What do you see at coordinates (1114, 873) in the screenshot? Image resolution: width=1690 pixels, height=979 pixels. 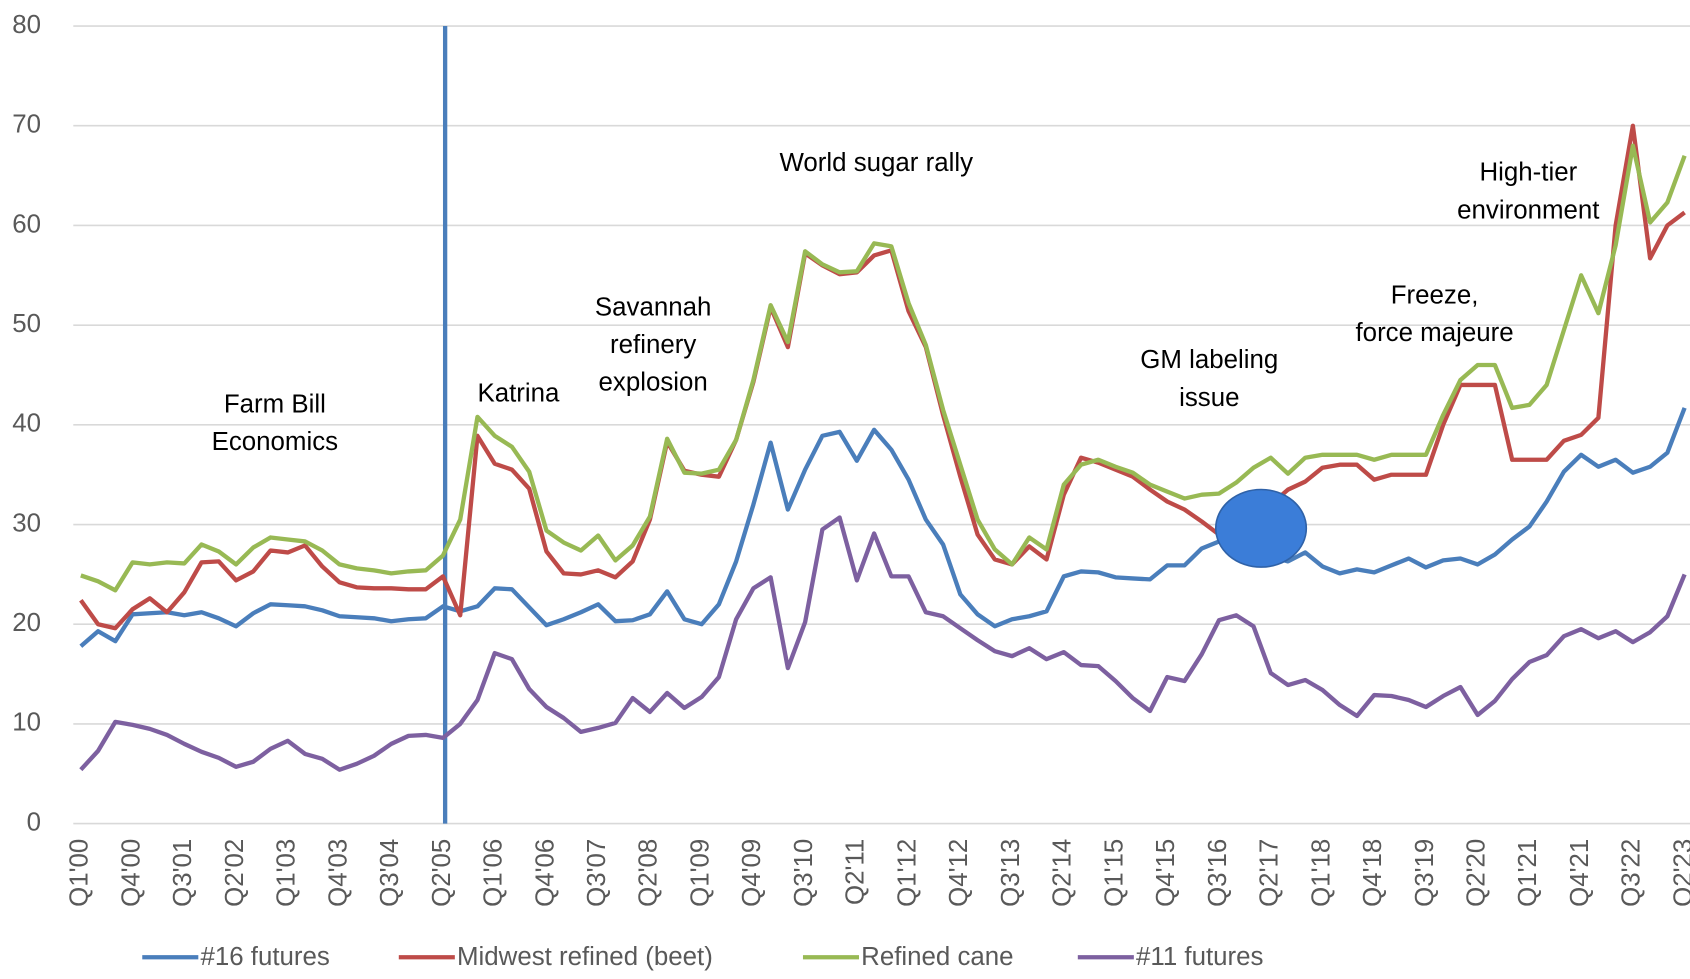 I see `x-tick-label: Q1'15` at bounding box center [1114, 873].